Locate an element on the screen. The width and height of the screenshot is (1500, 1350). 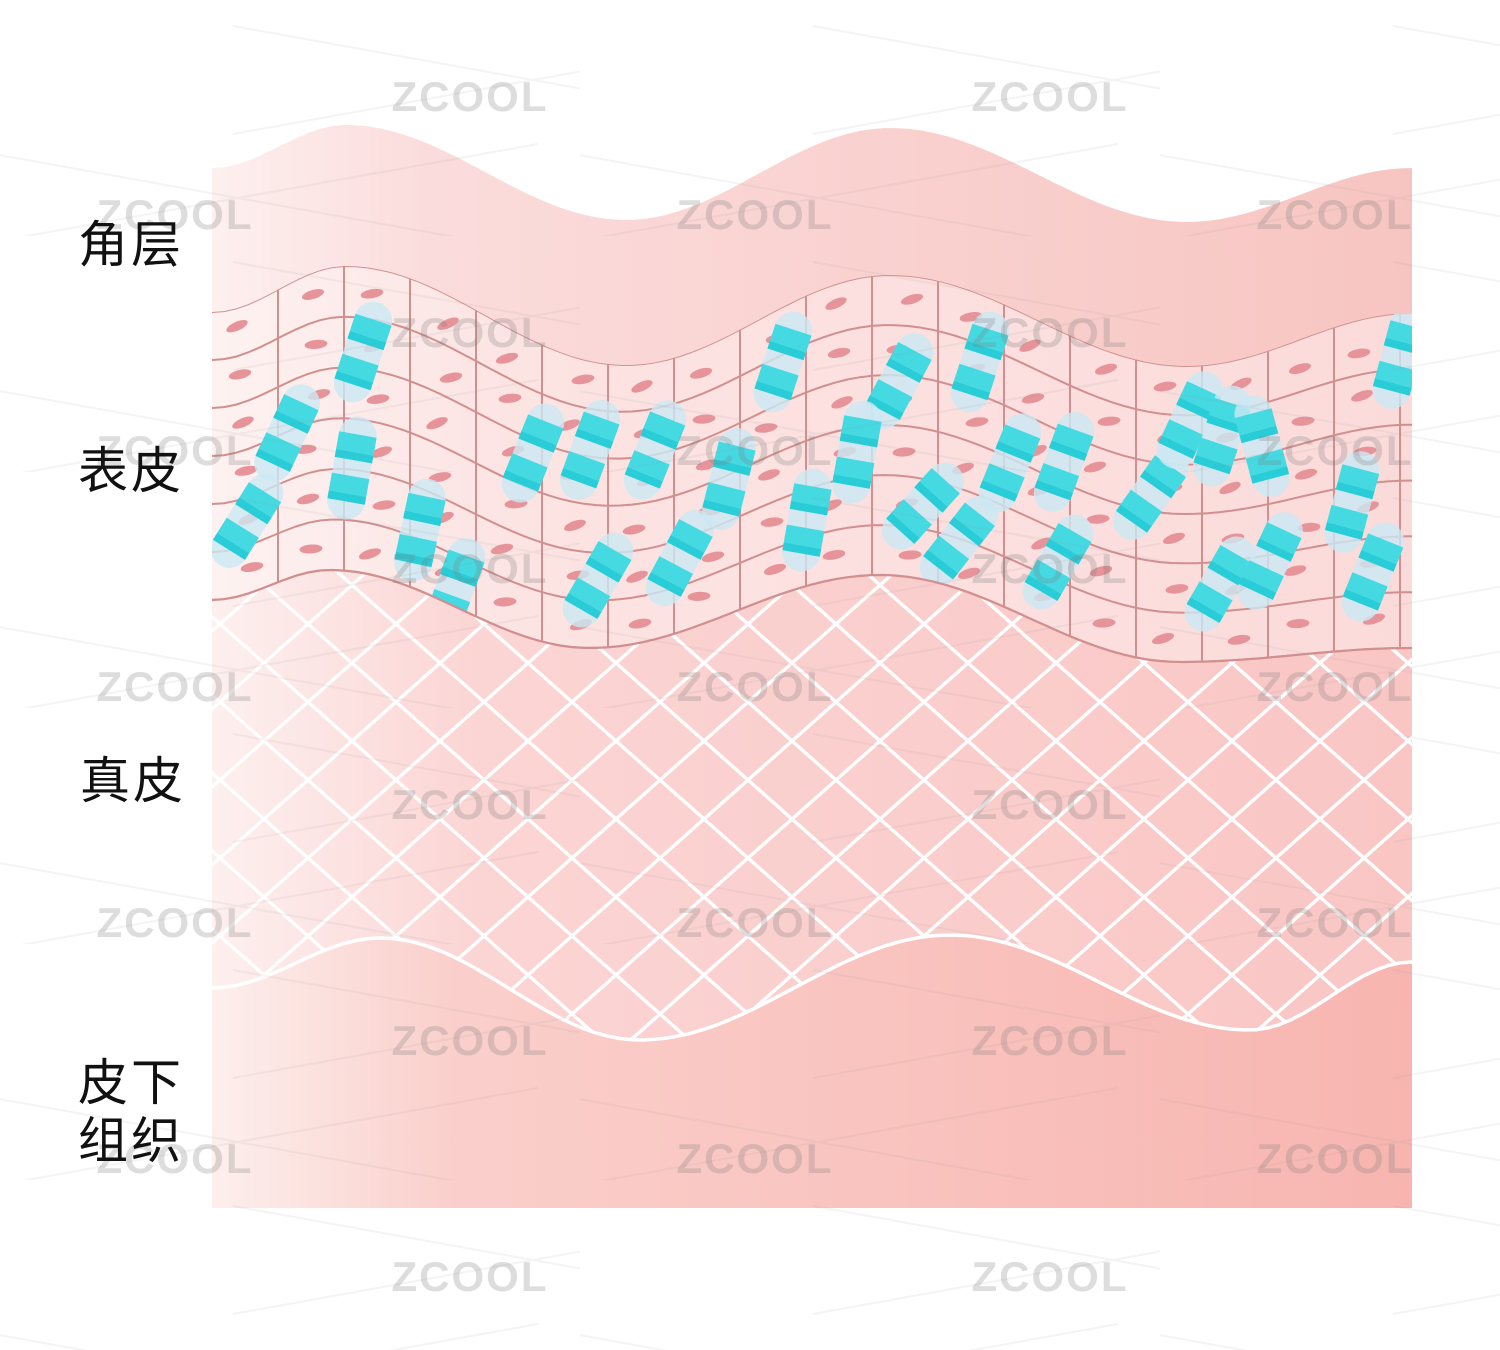
label-subcutaneous-line2: 组织 is located at coordinates (131, 1141).